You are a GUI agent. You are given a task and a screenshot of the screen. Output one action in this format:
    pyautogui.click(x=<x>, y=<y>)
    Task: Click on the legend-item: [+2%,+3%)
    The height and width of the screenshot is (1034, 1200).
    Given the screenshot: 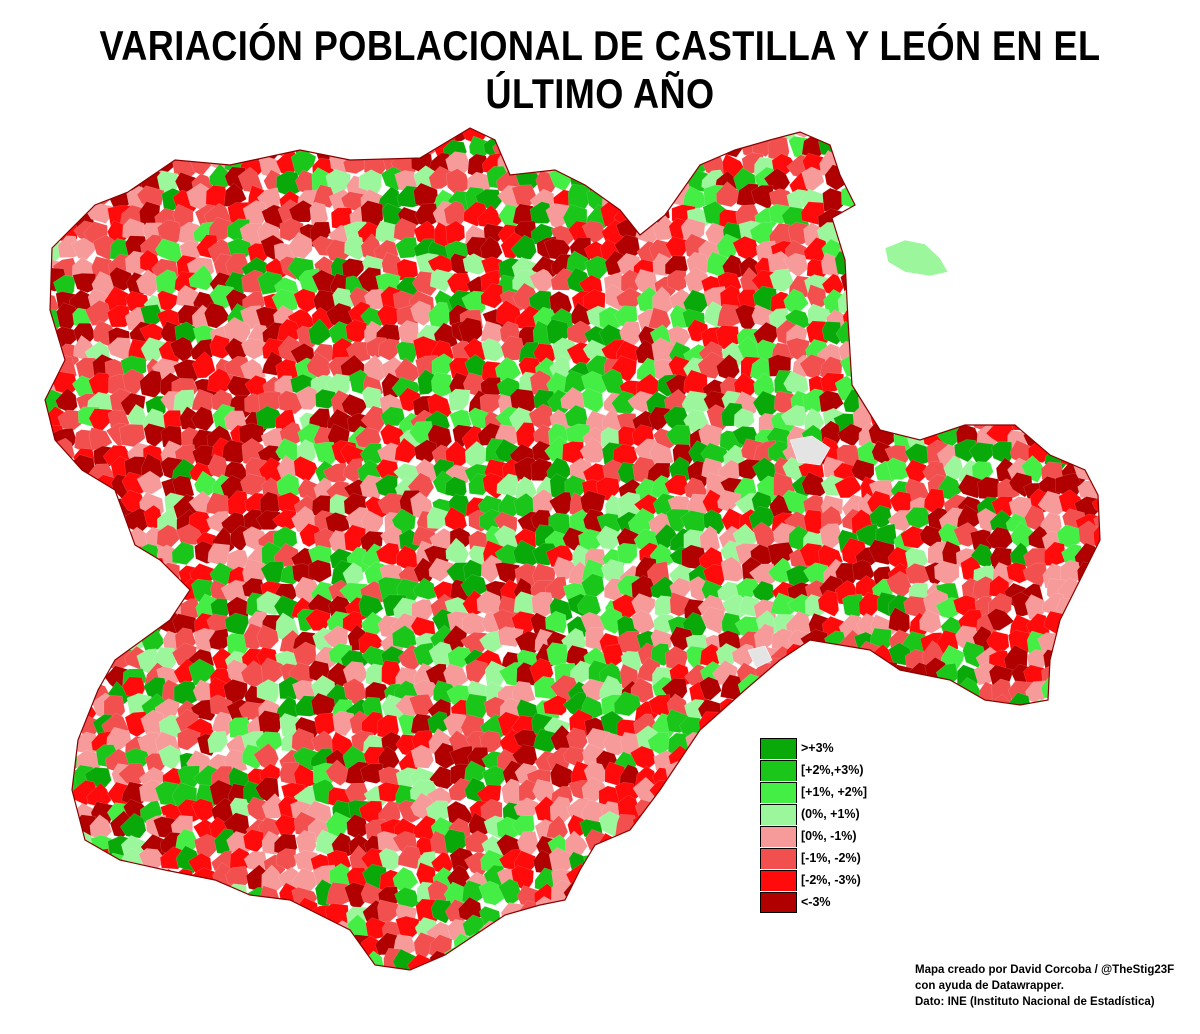 What is the action you would take?
    pyautogui.click(x=813, y=770)
    